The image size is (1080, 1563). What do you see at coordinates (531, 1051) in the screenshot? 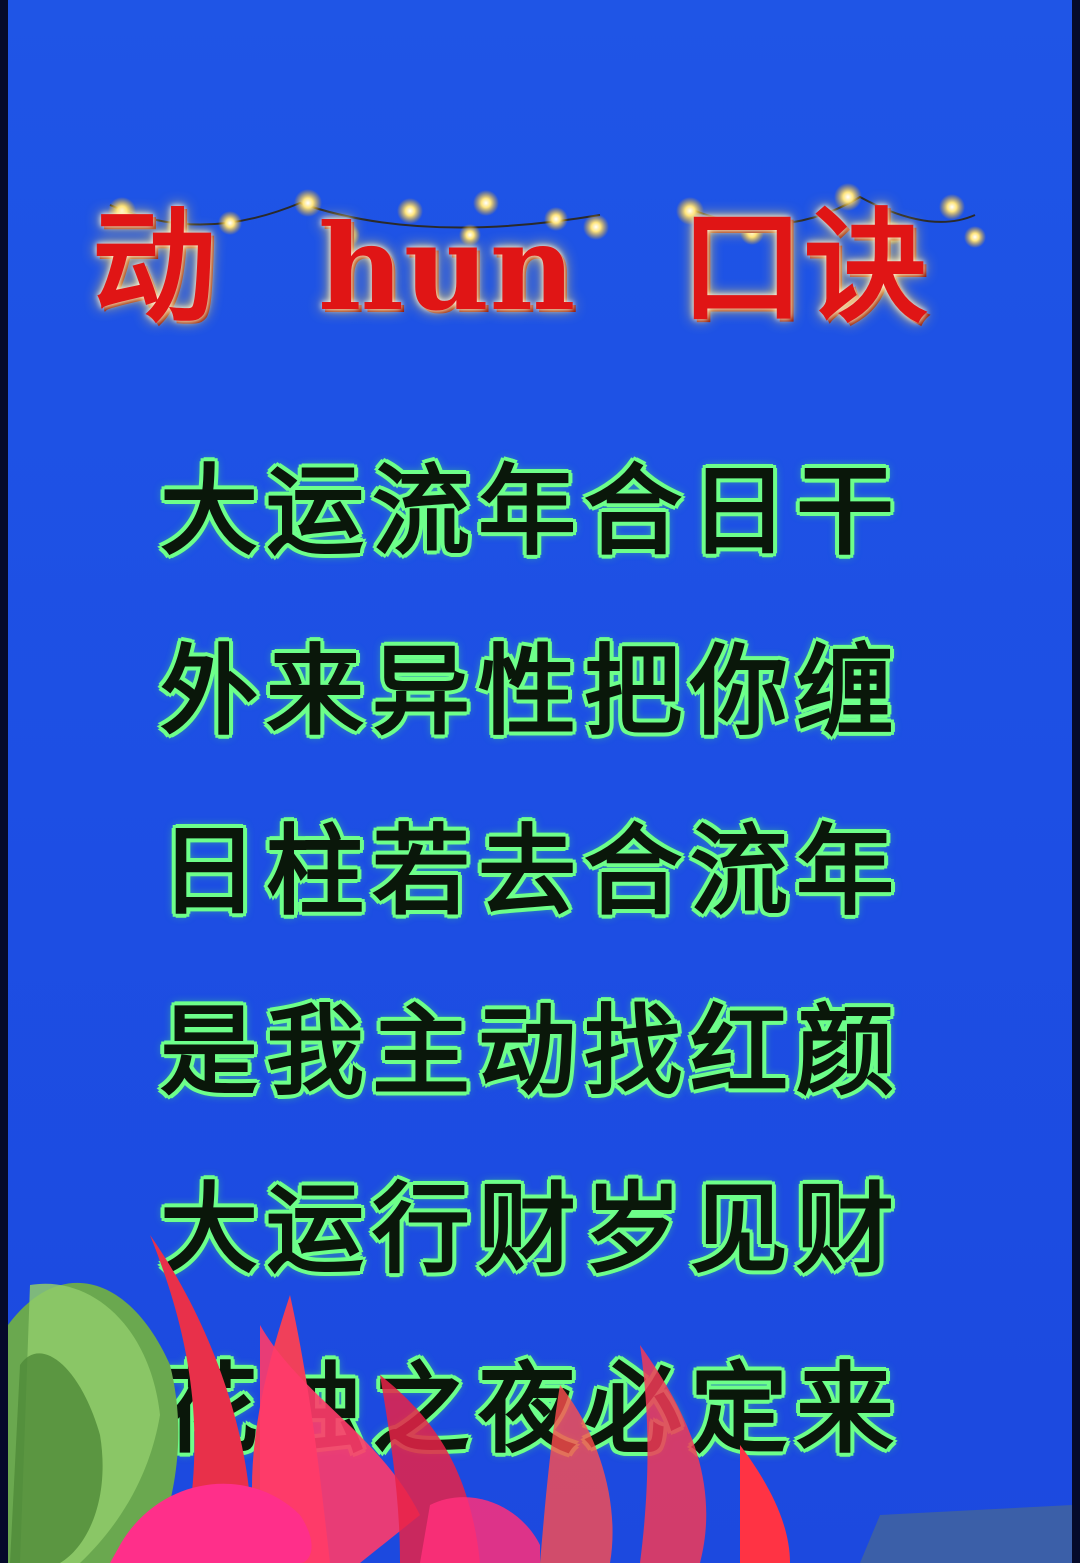
I see `verse-line-4: 是我主动找红颜` at bounding box center [531, 1051].